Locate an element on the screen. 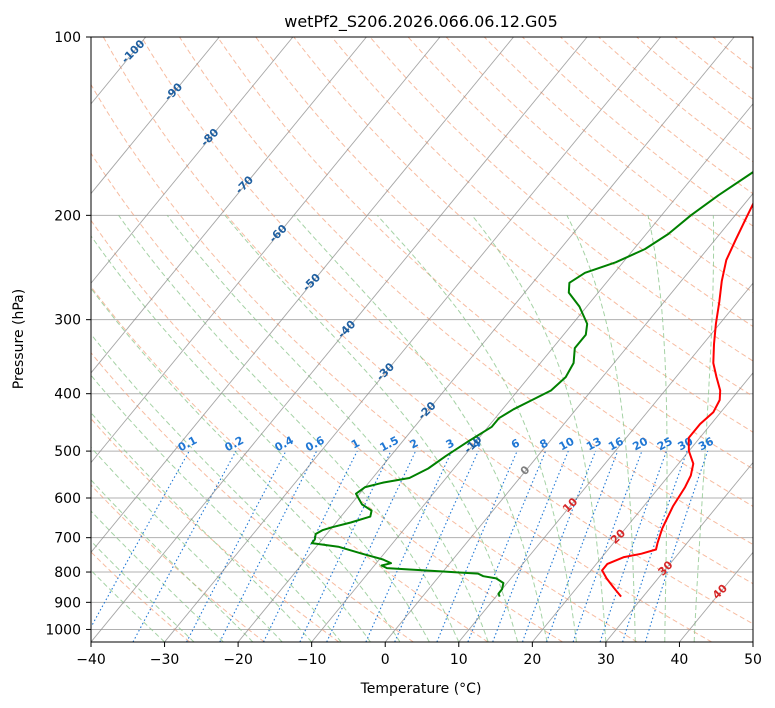 The width and height of the screenshot is (775, 708). mixing-ratio-label: 16 is located at coordinates (616, 444).